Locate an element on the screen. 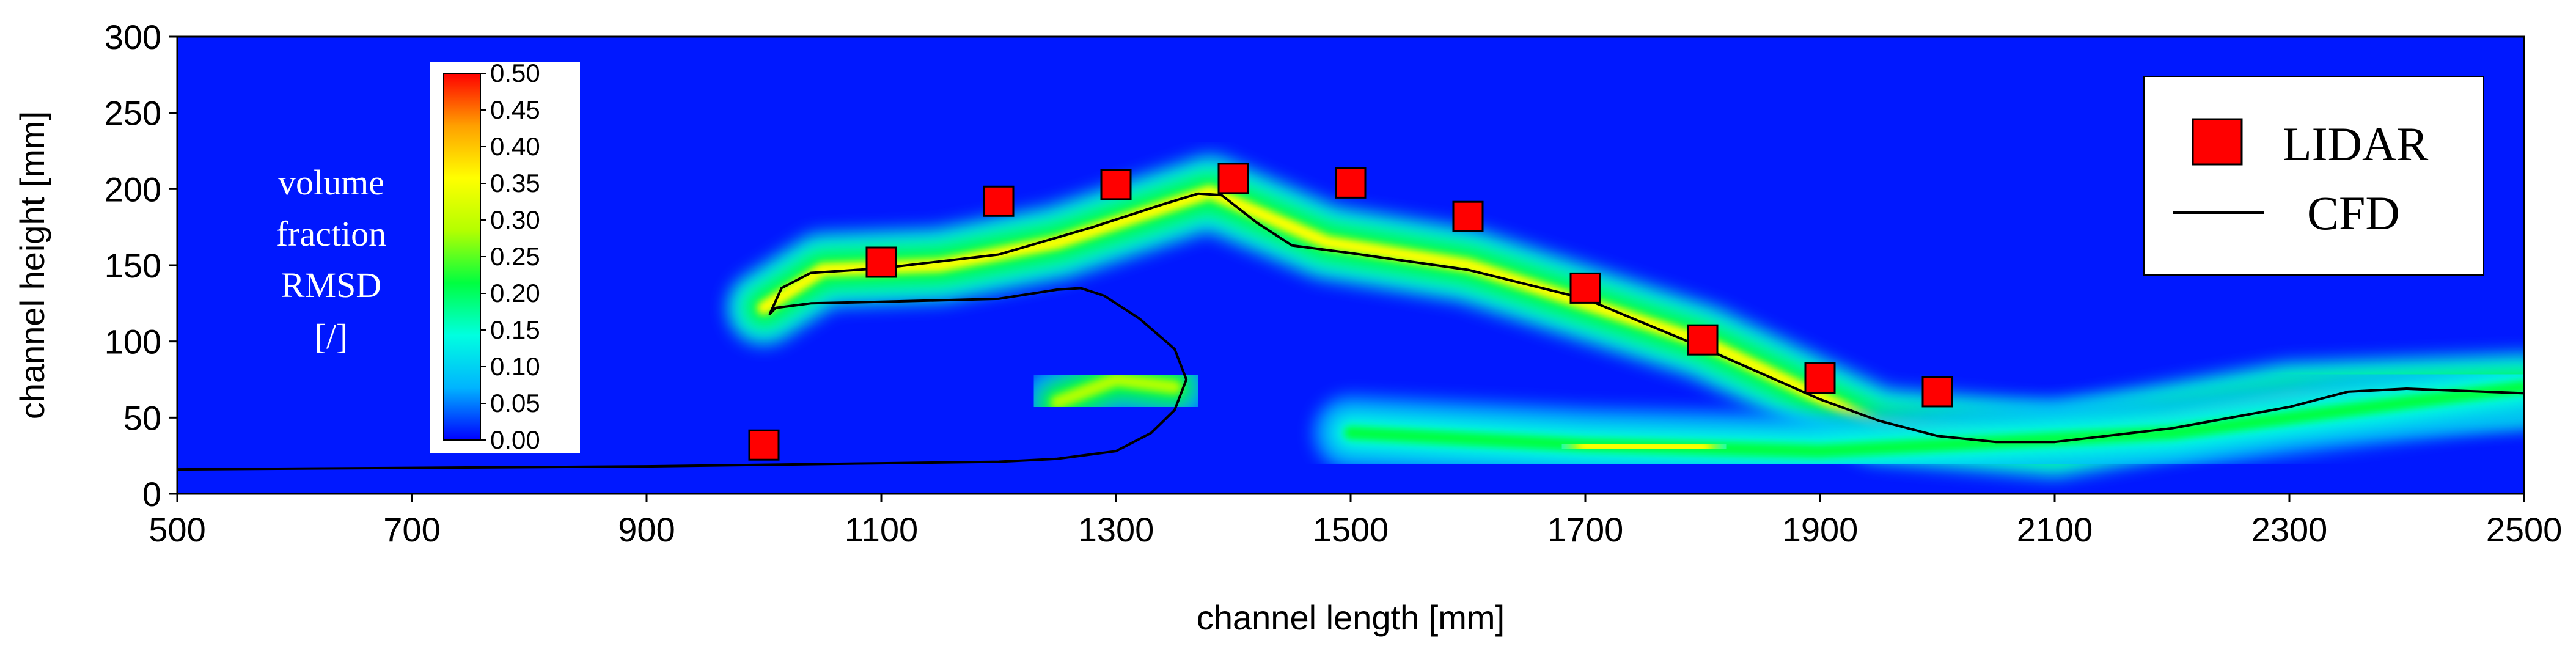  x-axis-title: channel length [mm] is located at coordinates (1351, 618).